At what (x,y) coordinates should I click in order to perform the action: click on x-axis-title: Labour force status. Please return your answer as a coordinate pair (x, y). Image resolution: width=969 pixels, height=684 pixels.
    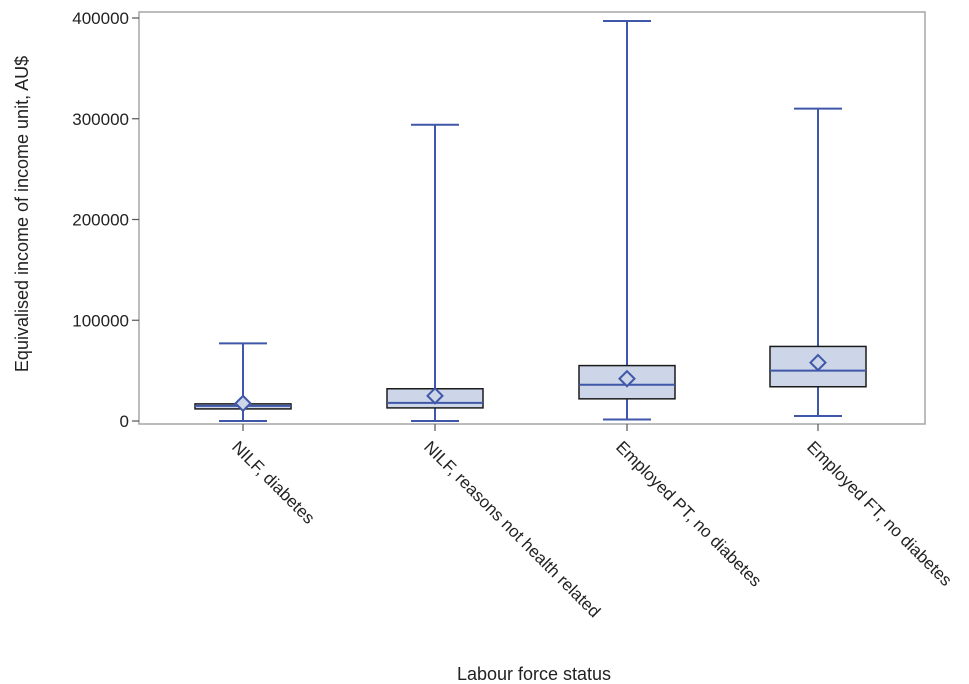
    Looking at the image, I should click on (534, 674).